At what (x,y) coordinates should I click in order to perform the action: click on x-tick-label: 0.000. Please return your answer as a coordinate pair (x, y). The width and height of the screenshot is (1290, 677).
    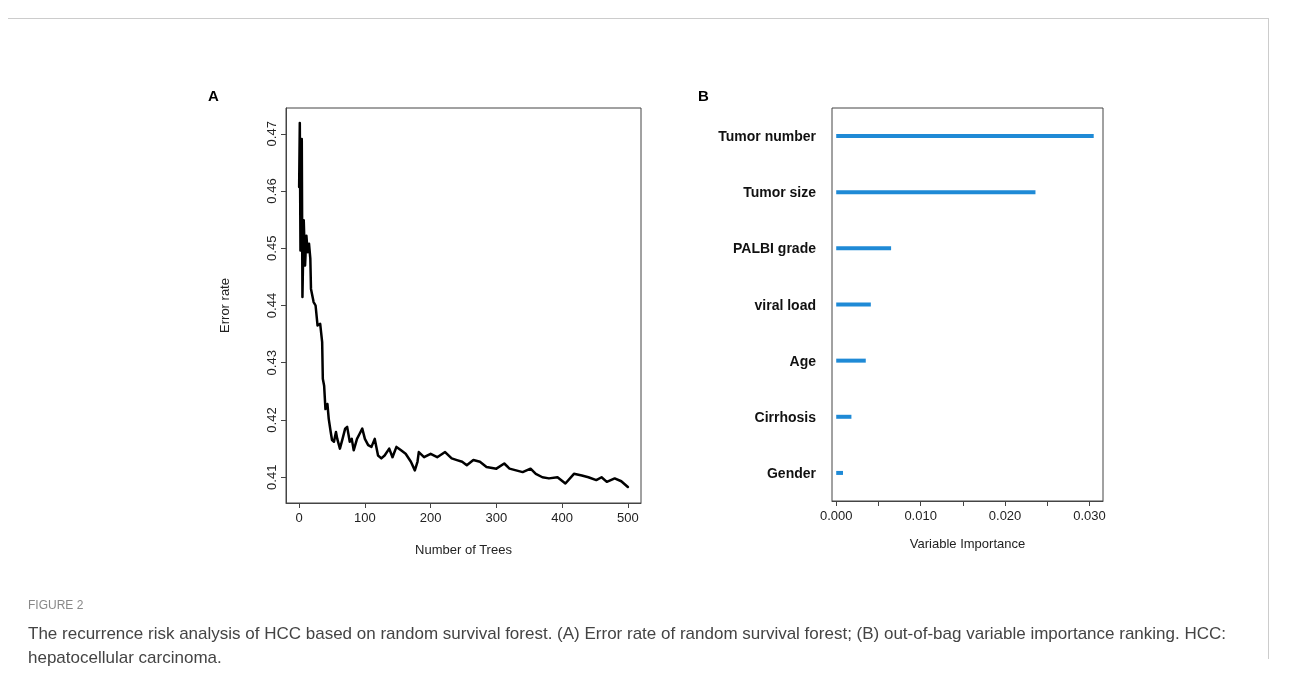
    Looking at the image, I should click on (836, 515).